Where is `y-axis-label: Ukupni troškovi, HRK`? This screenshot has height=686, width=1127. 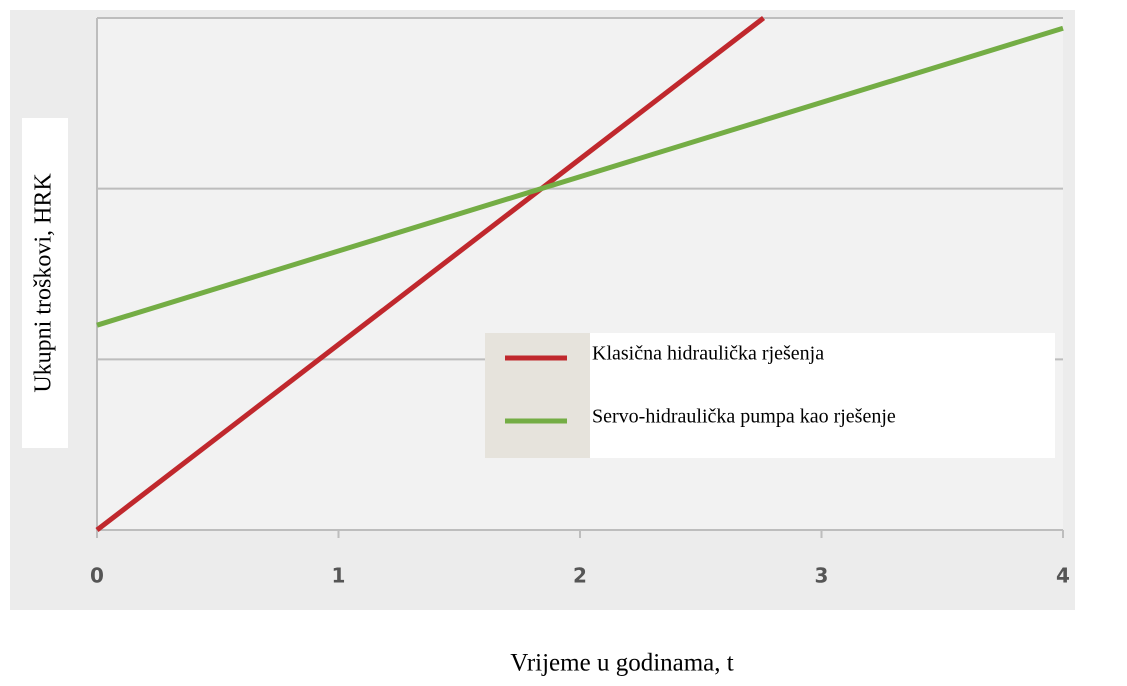
y-axis-label: Ukupni troškovi, HRK is located at coordinates (44, 283).